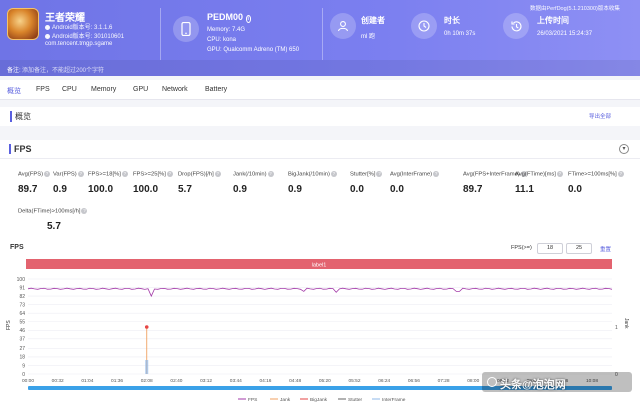 This screenshot has height=406, width=640. Describe the element at coordinates (248, 19) in the screenshot. I see `info-icon: i` at that location.